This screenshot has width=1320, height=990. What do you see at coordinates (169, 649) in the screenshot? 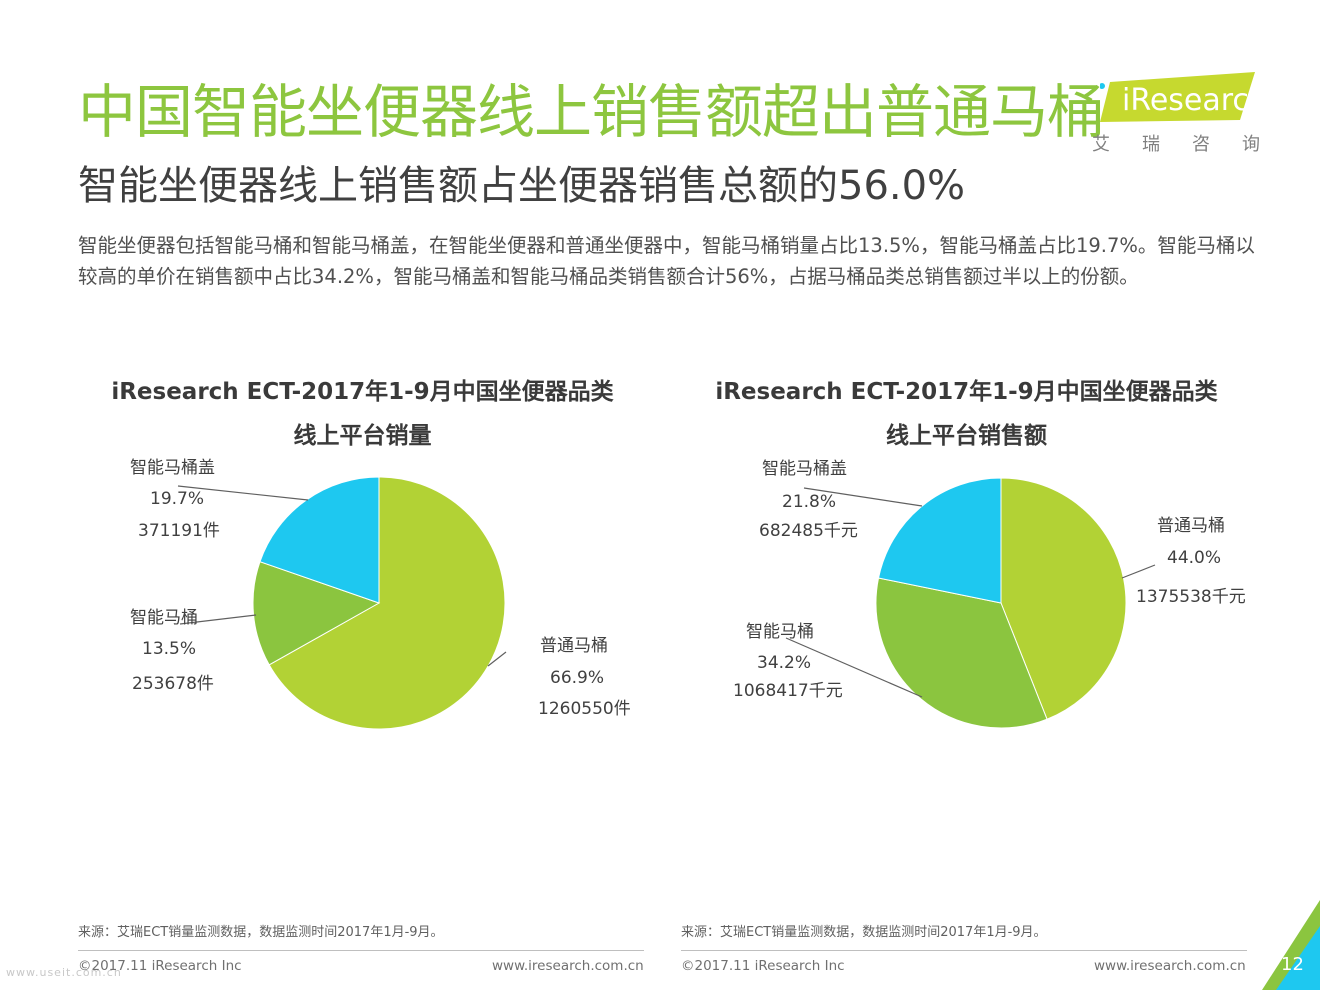
I see `chart1-label-pct-zhinengmatong: 13.5%` at bounding box center [169, 649].